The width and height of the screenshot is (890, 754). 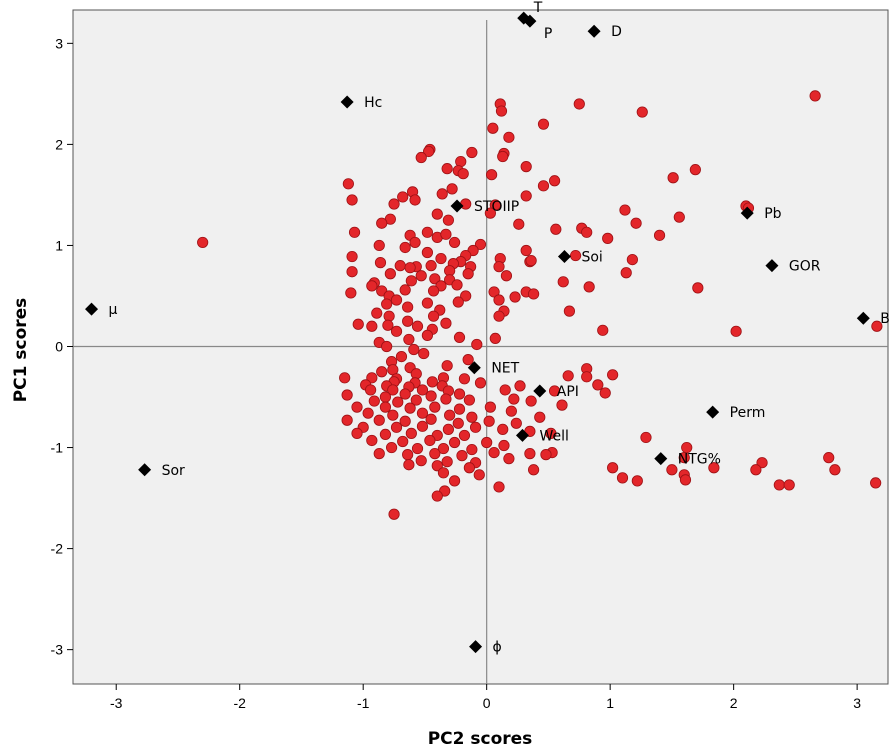 What do you see at coordinates (57, 650) in the screenshot?
I see `y-tick-label: -3` at bounding box center [57, 650].